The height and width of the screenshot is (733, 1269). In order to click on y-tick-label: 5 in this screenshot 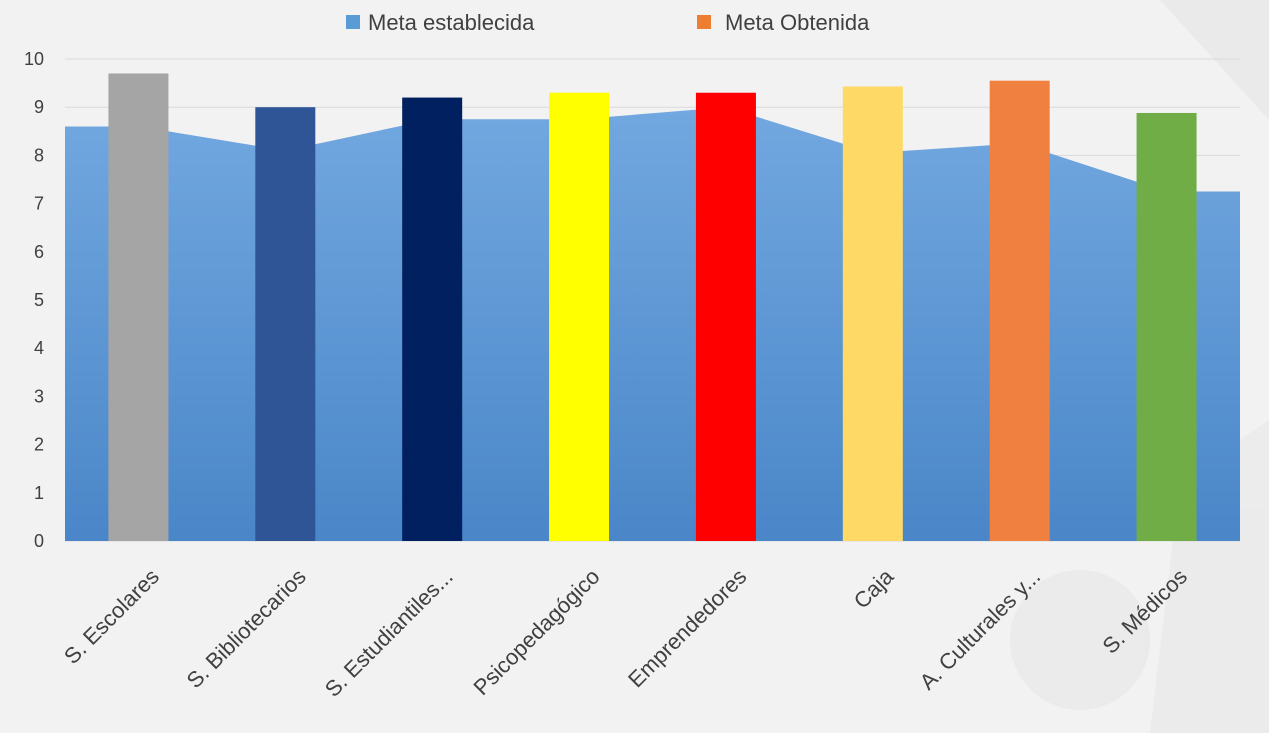, I will do `click(39, 300)`.